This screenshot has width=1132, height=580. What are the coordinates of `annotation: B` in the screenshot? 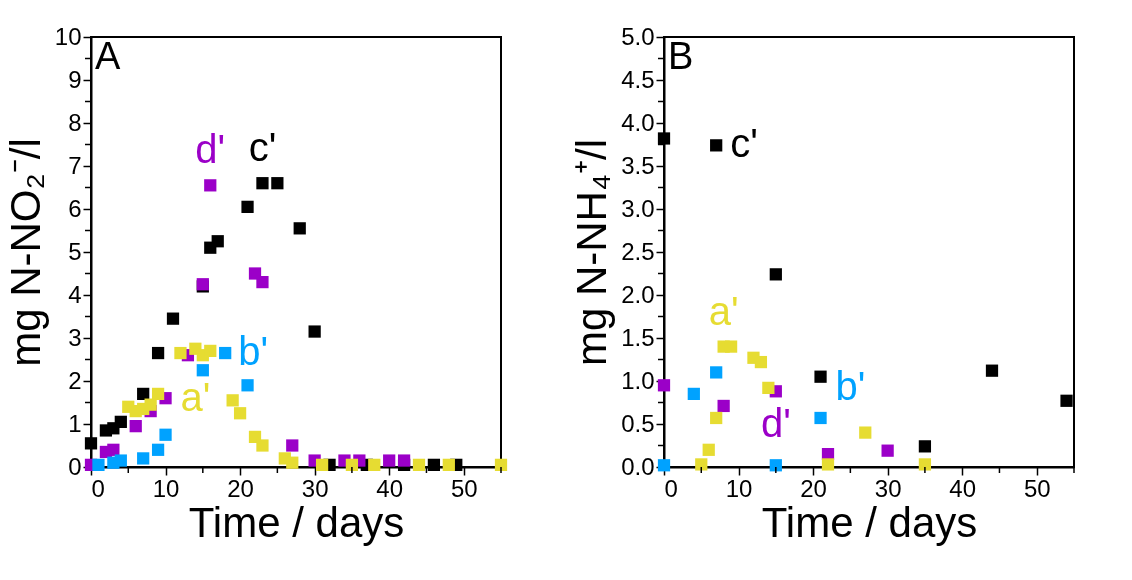 It's located at (681, 56).